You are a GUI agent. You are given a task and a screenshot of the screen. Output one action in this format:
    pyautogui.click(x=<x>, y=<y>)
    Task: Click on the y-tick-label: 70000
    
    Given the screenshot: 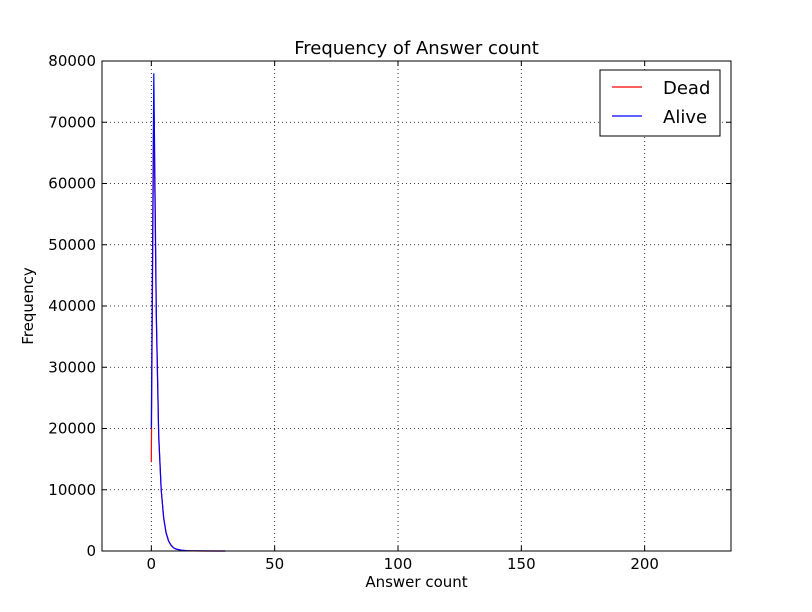 What is the action you would take?
    pyautogui.click(x=72, y=122)
    